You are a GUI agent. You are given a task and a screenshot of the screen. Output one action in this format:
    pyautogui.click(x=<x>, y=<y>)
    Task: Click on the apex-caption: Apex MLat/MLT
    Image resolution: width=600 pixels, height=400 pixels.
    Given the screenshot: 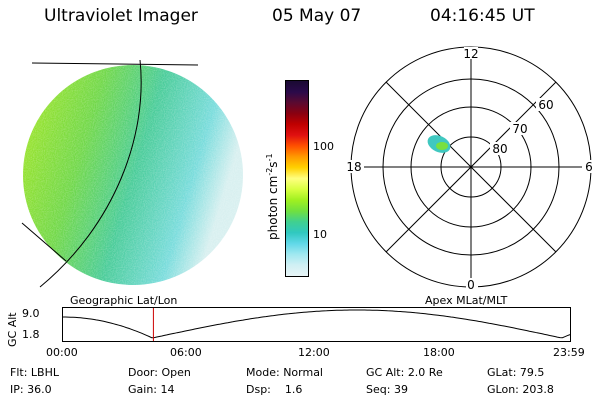 What is the action you would take?
    pyautogui.click(x=466, y=300)
    